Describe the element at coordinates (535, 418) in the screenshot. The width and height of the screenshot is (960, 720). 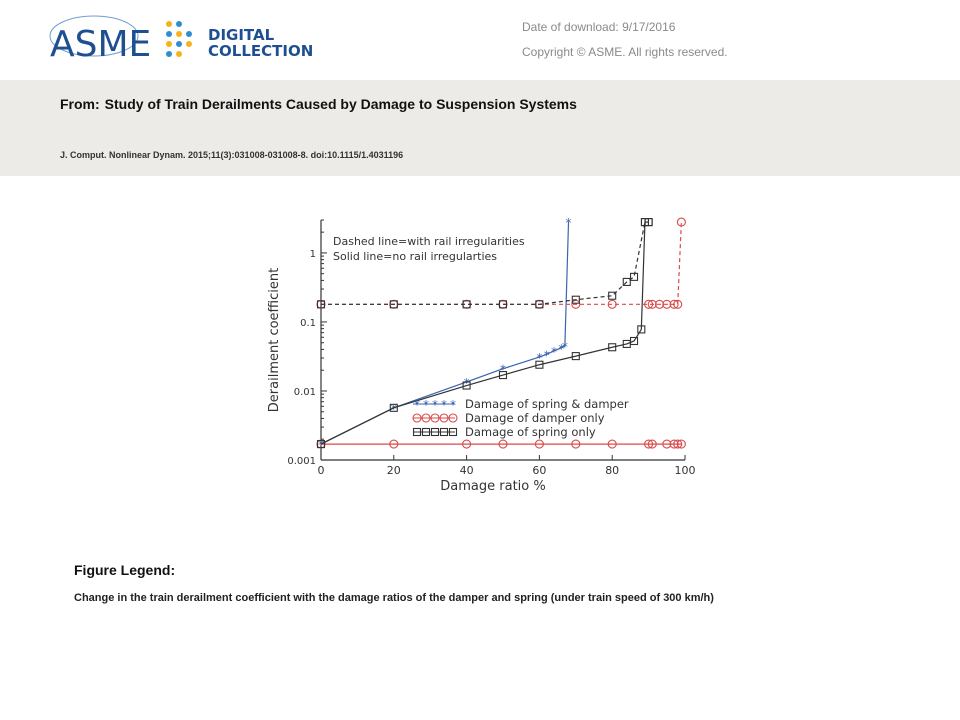
I see `legend-label: Damage of damper only` at that location.